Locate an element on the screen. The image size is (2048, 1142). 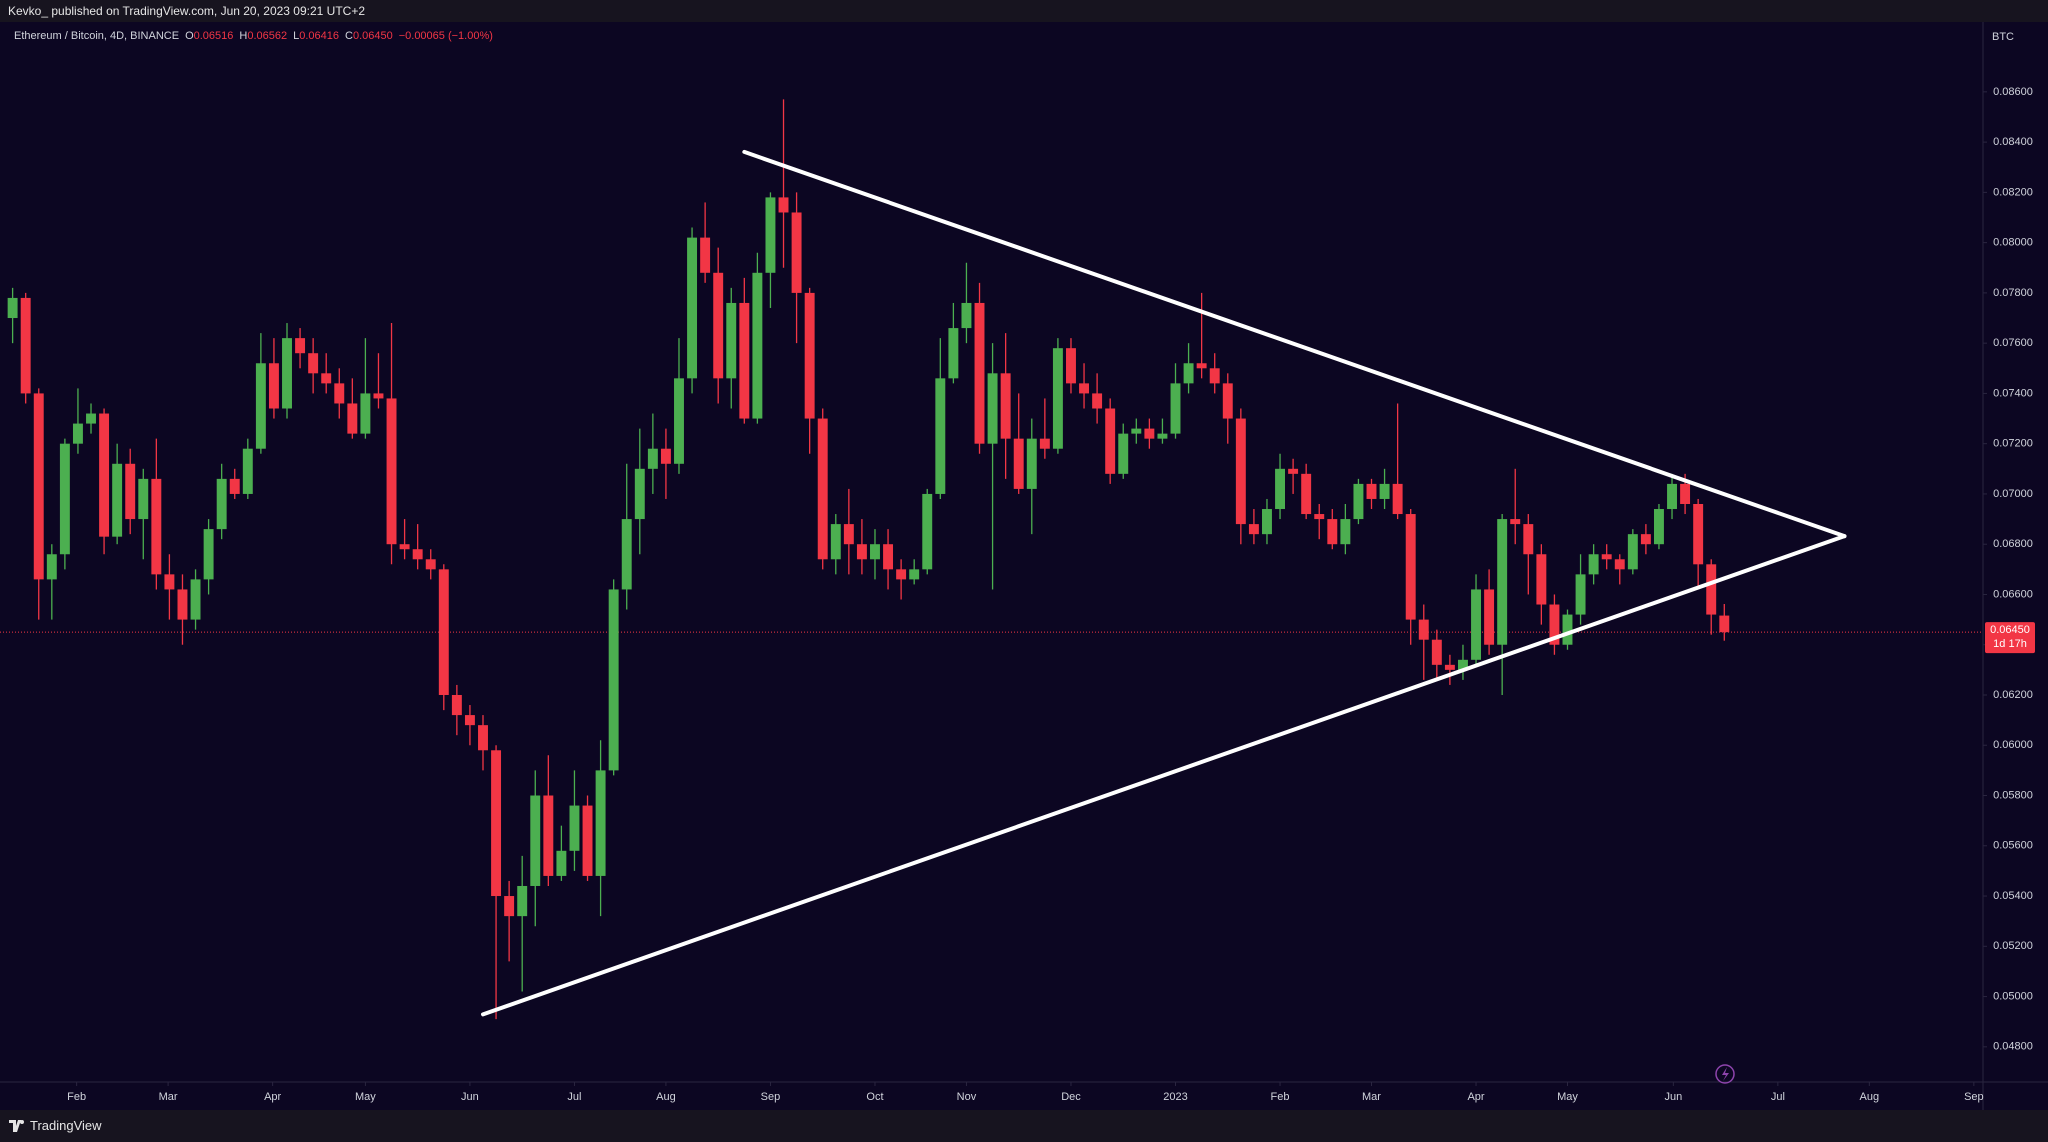
y-tick-label: 0.07000 is located at coordinates (2013, 494).